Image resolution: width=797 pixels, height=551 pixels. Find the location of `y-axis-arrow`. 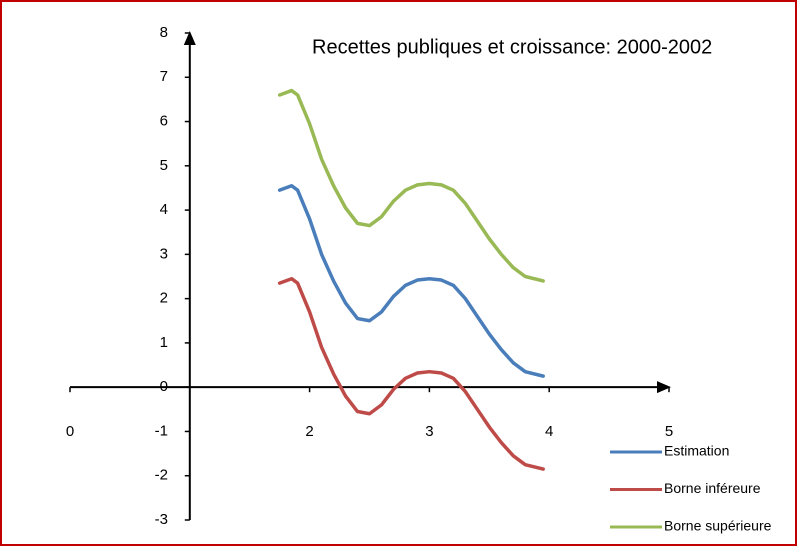

y-axis-arrow is located at coordinates (189, 38).